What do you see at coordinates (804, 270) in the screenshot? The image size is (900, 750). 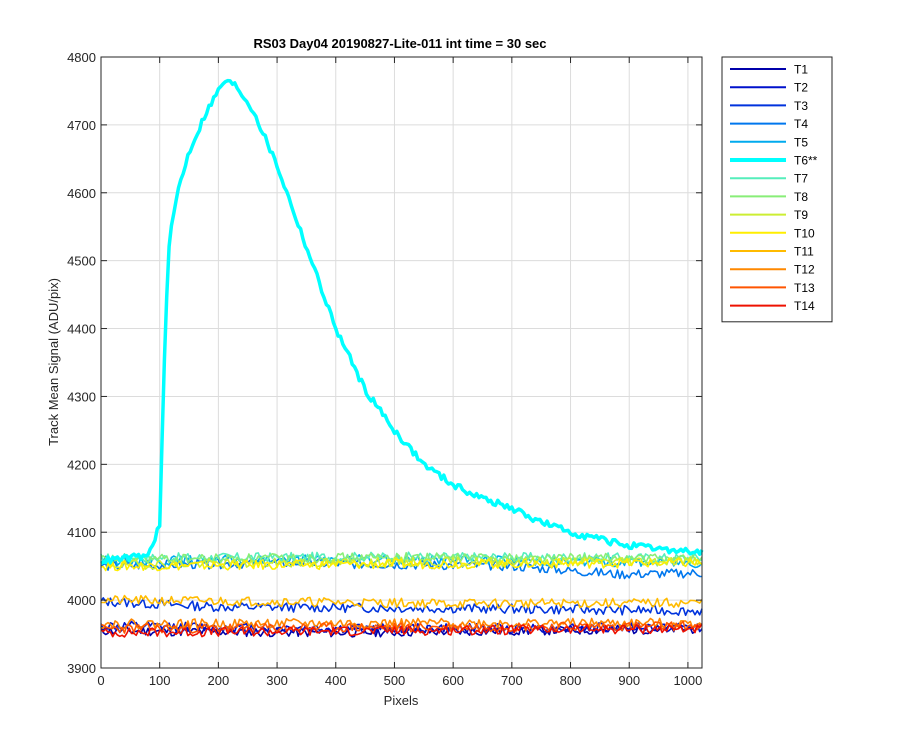 I see `legend-label: T12` at bounding box center [804, 270].